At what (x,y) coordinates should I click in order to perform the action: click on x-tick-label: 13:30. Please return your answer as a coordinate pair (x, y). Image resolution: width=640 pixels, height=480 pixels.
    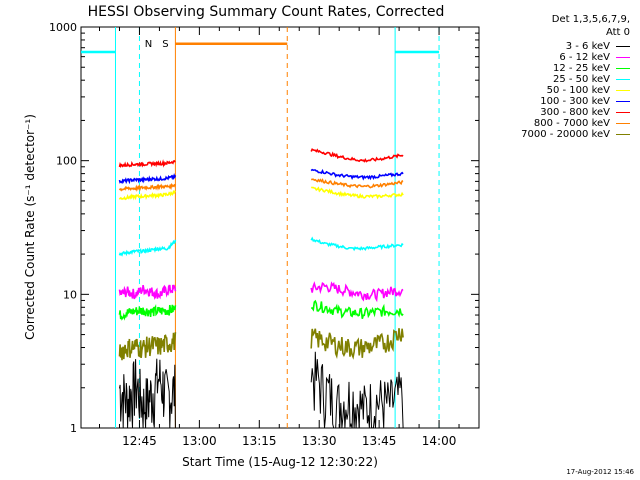
    Looking at the image, I should click on (319, 441).